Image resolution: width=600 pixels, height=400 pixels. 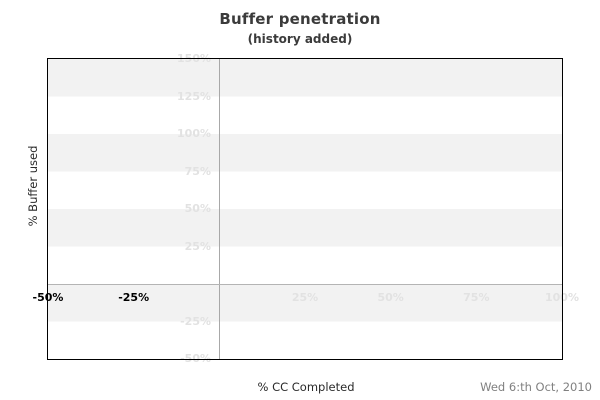 I want to click on y-tick-label: -50%, so click(x=195, y=358).